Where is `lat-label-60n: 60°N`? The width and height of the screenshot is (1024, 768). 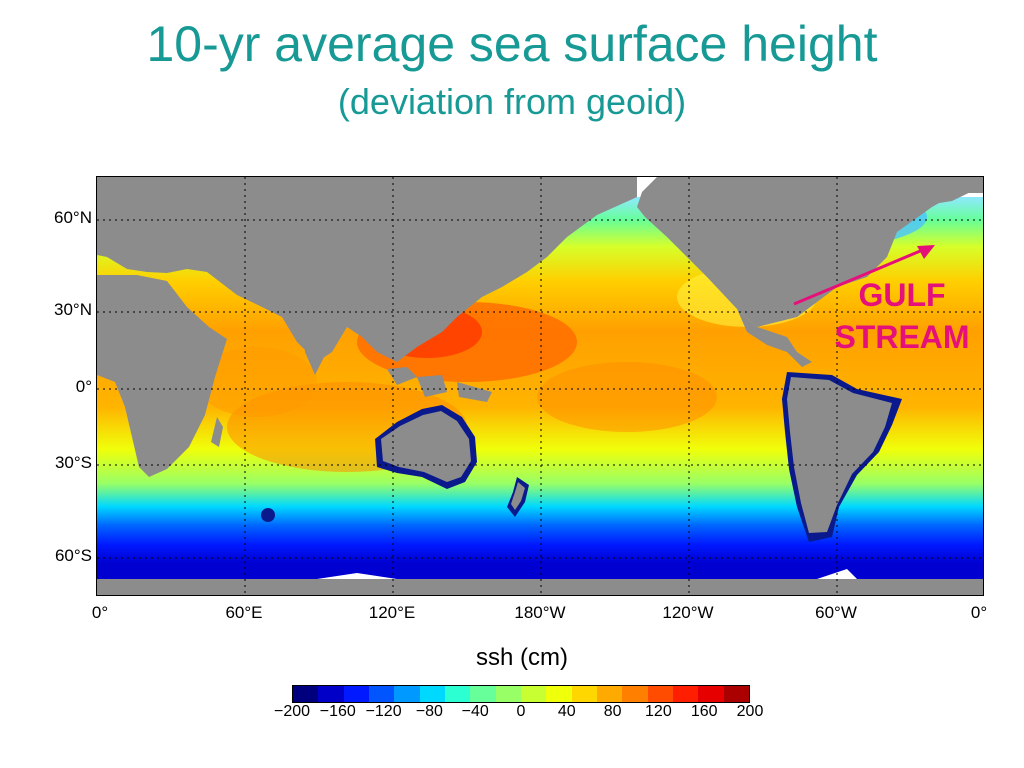
lat-label-60n: 60°N is located at coordinates (73, 217).